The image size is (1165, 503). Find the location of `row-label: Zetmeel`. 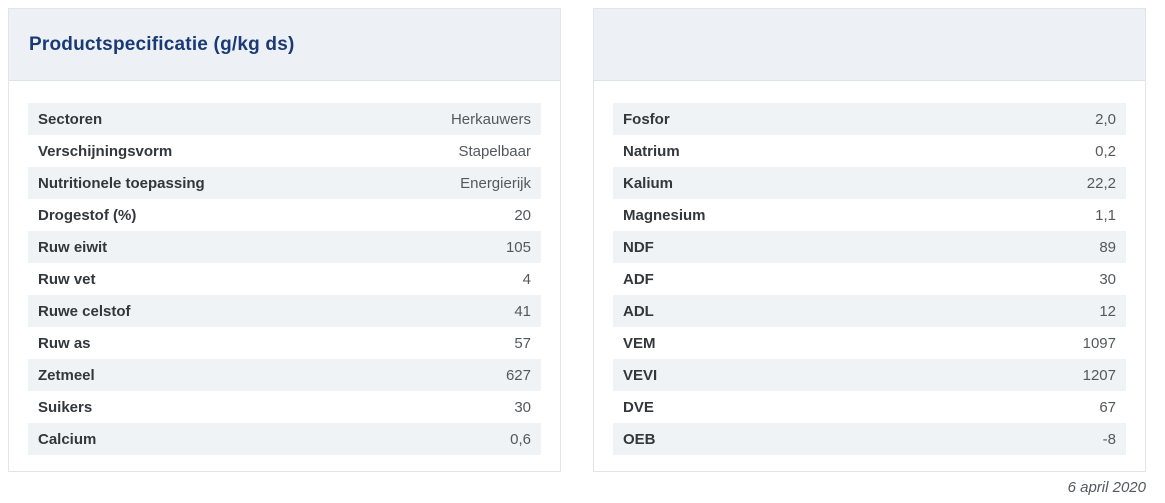

row-label: Zetmeel is located at coordinates (66, 375).